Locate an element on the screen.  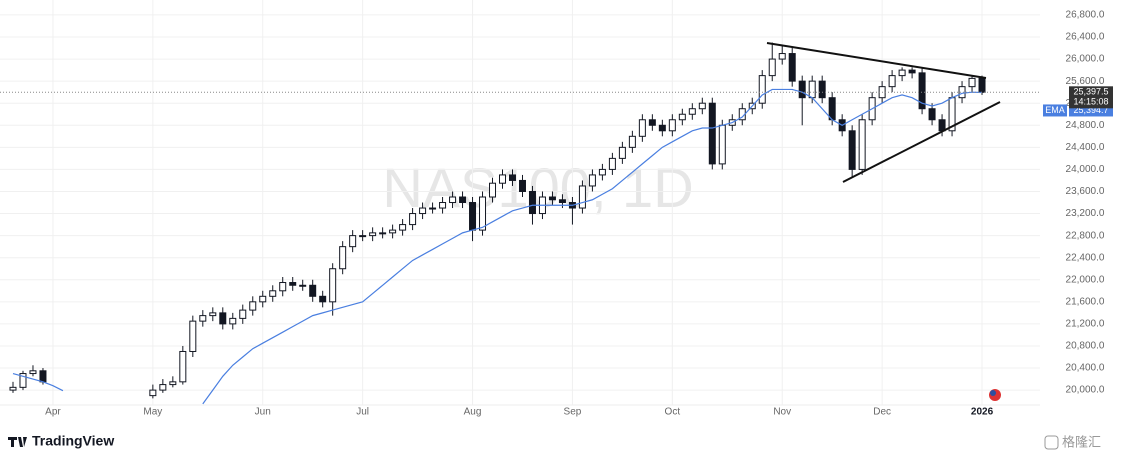
x-tick-label: Sep is located at coordinates (573, 412).